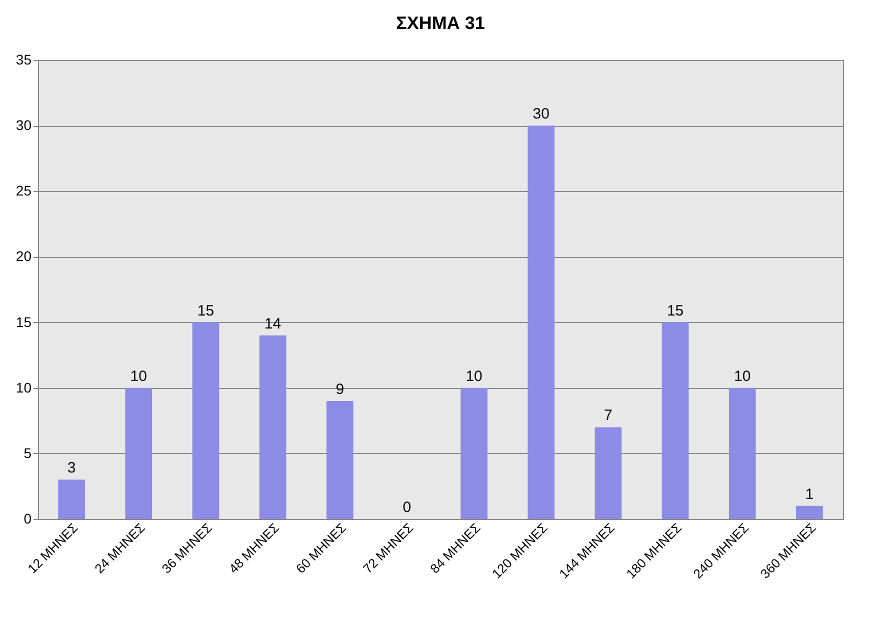 The width and height of the screenshot is (888, 626). What do you see at coordinates (24, 190) in the screenshot?
I see `y-tick-label: 25` at bounding box center [24, 190].